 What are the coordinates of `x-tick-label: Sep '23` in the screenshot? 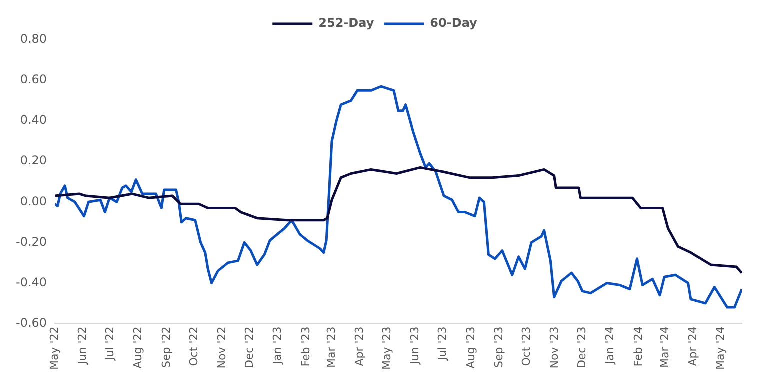 It's located at (499, 347).